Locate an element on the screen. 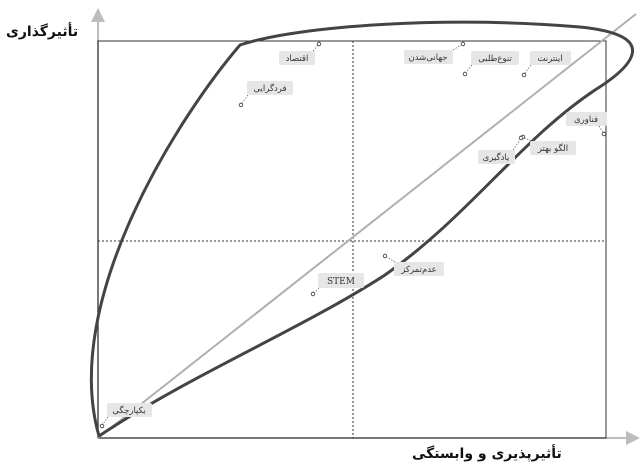 Image resolution: width=643 pixels, height=469 pixels. label-fanavari: فناوری is located at coordinates (586, 124).